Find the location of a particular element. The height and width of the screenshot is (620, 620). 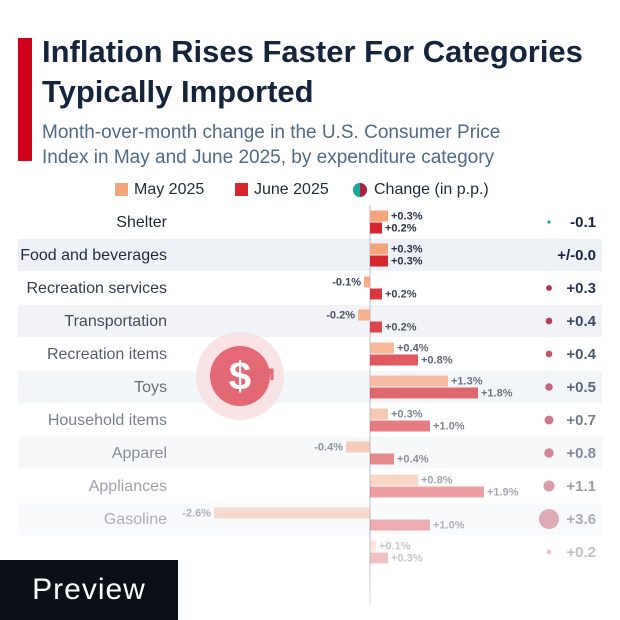

legend: May 2025 June 2025 Change (in p.p.) is located at coordinates (302, 189).